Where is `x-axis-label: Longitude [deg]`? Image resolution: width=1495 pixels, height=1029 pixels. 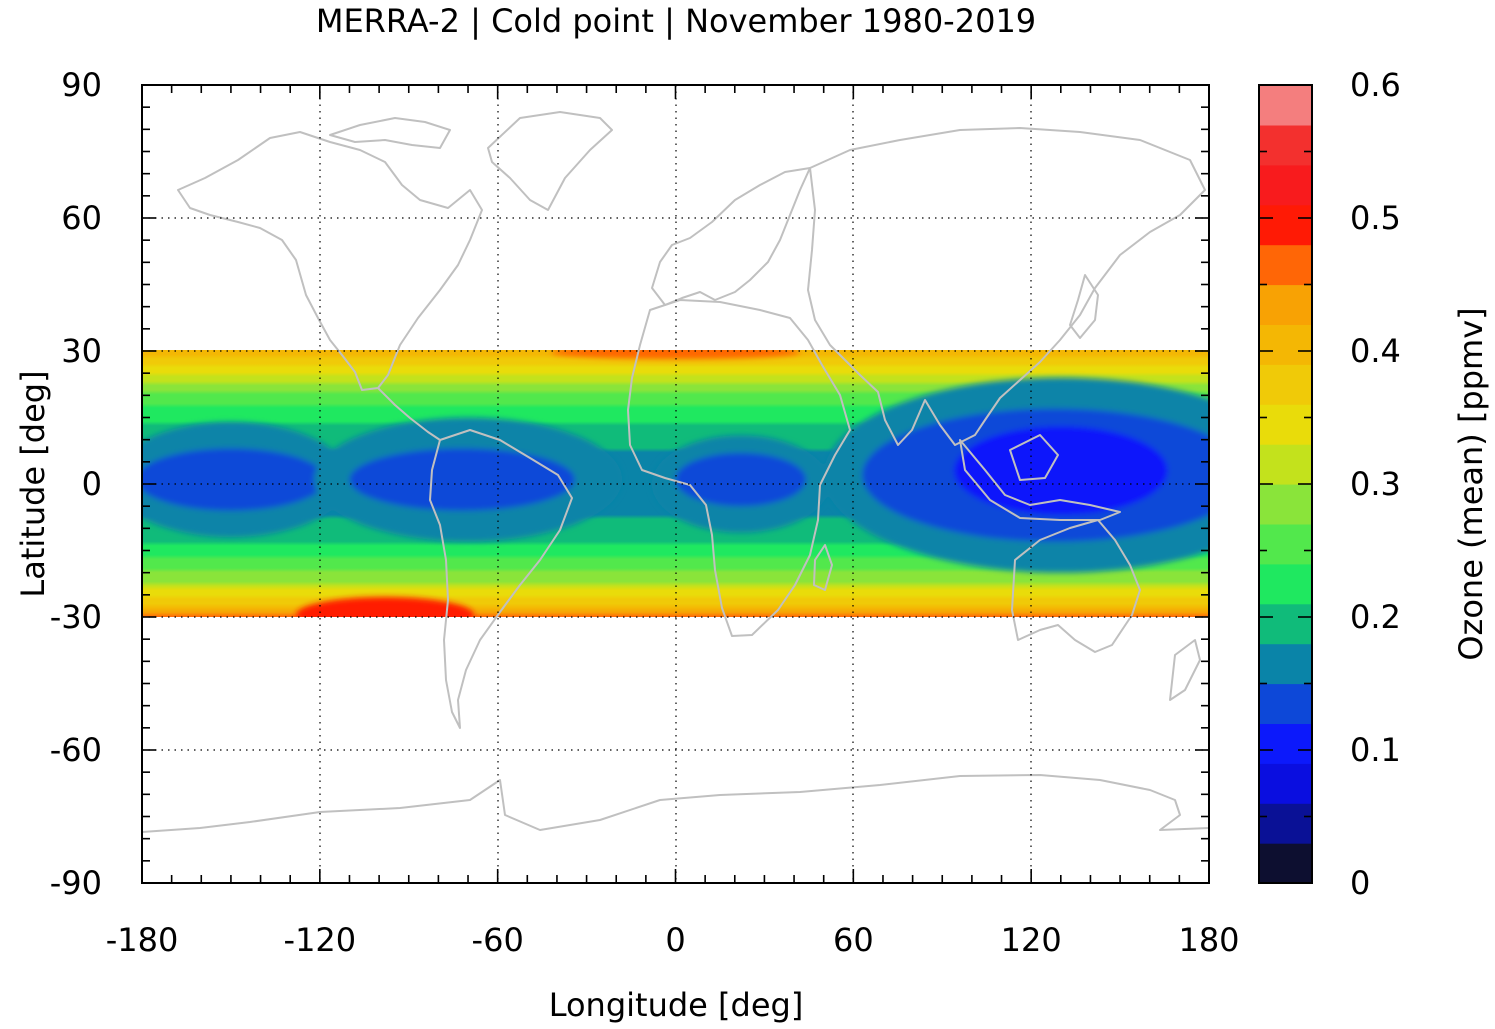 x-axis-label: Longitude [deg] is located at coordinates (676, 1005).